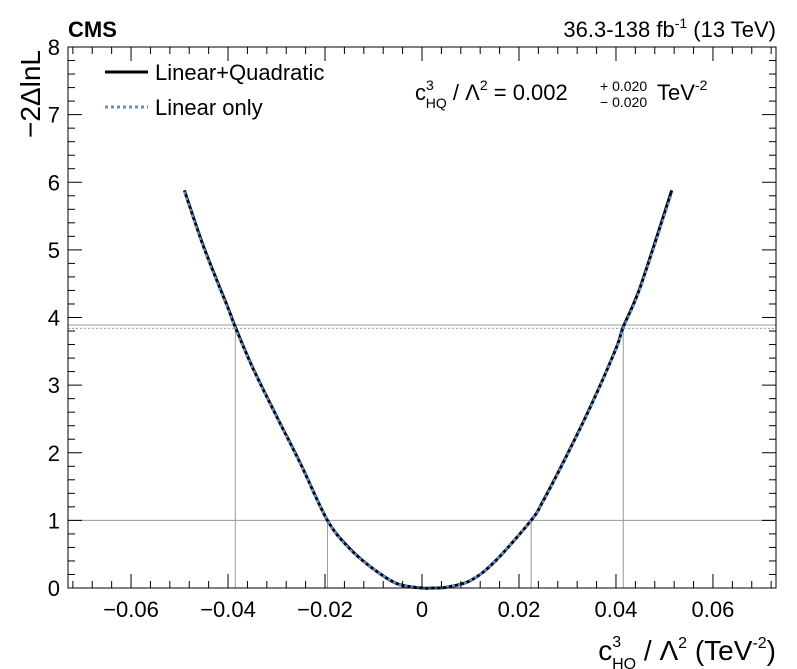 The width and height of the screenshot is (797, 669). What do you see at coordinates (54, 115) in the screenshot?
I see `y-tick-label: 7` at bounding box center [54, 115].